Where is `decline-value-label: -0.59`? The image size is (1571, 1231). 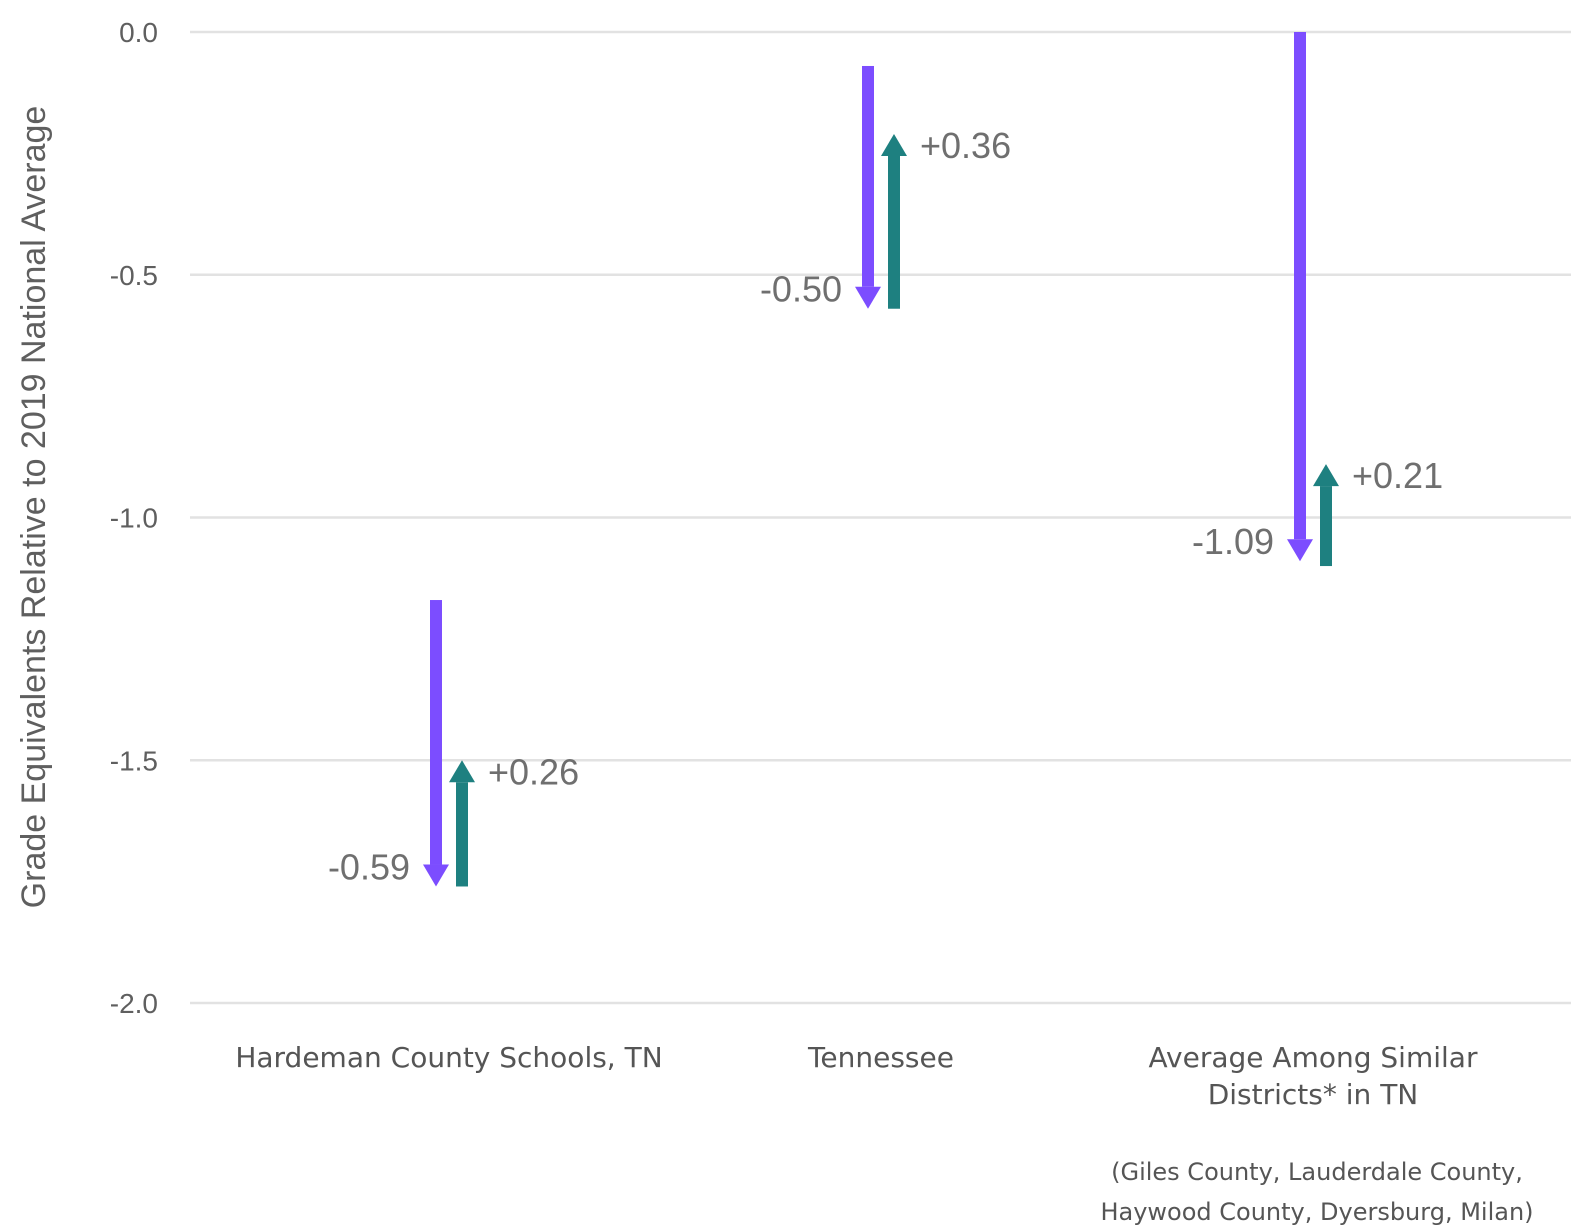
decline-value-label: -0.59 is located at coordinates (369, 866).